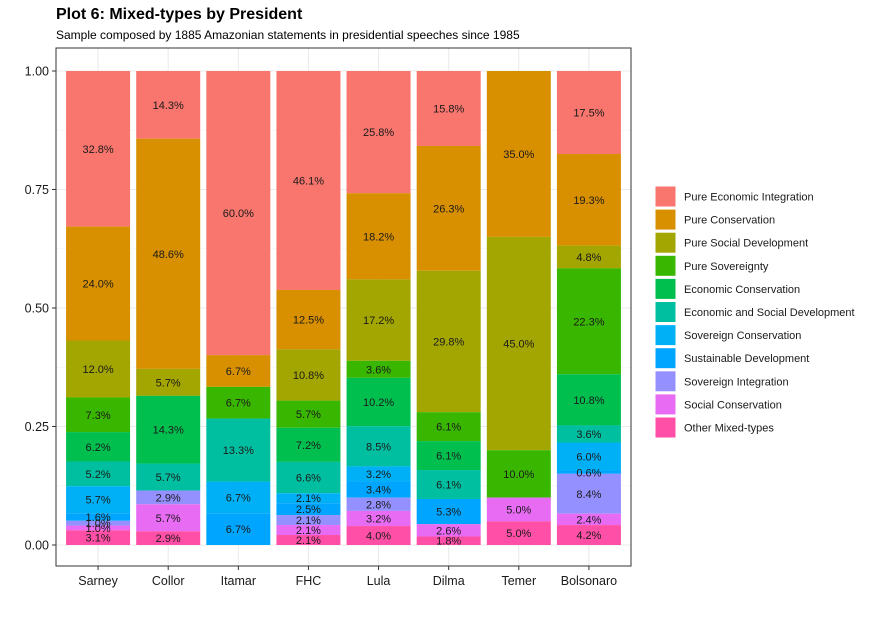 Image resolution: width=881 pixels, height=628 pixels. Describe the element at coordinates (168, 308) in the screenshot. I see `bar-stack-collor: 14.3% 48.6% 5.7% 14.3% 5.7% 2.9% 5.7% 2.9%` at that location.